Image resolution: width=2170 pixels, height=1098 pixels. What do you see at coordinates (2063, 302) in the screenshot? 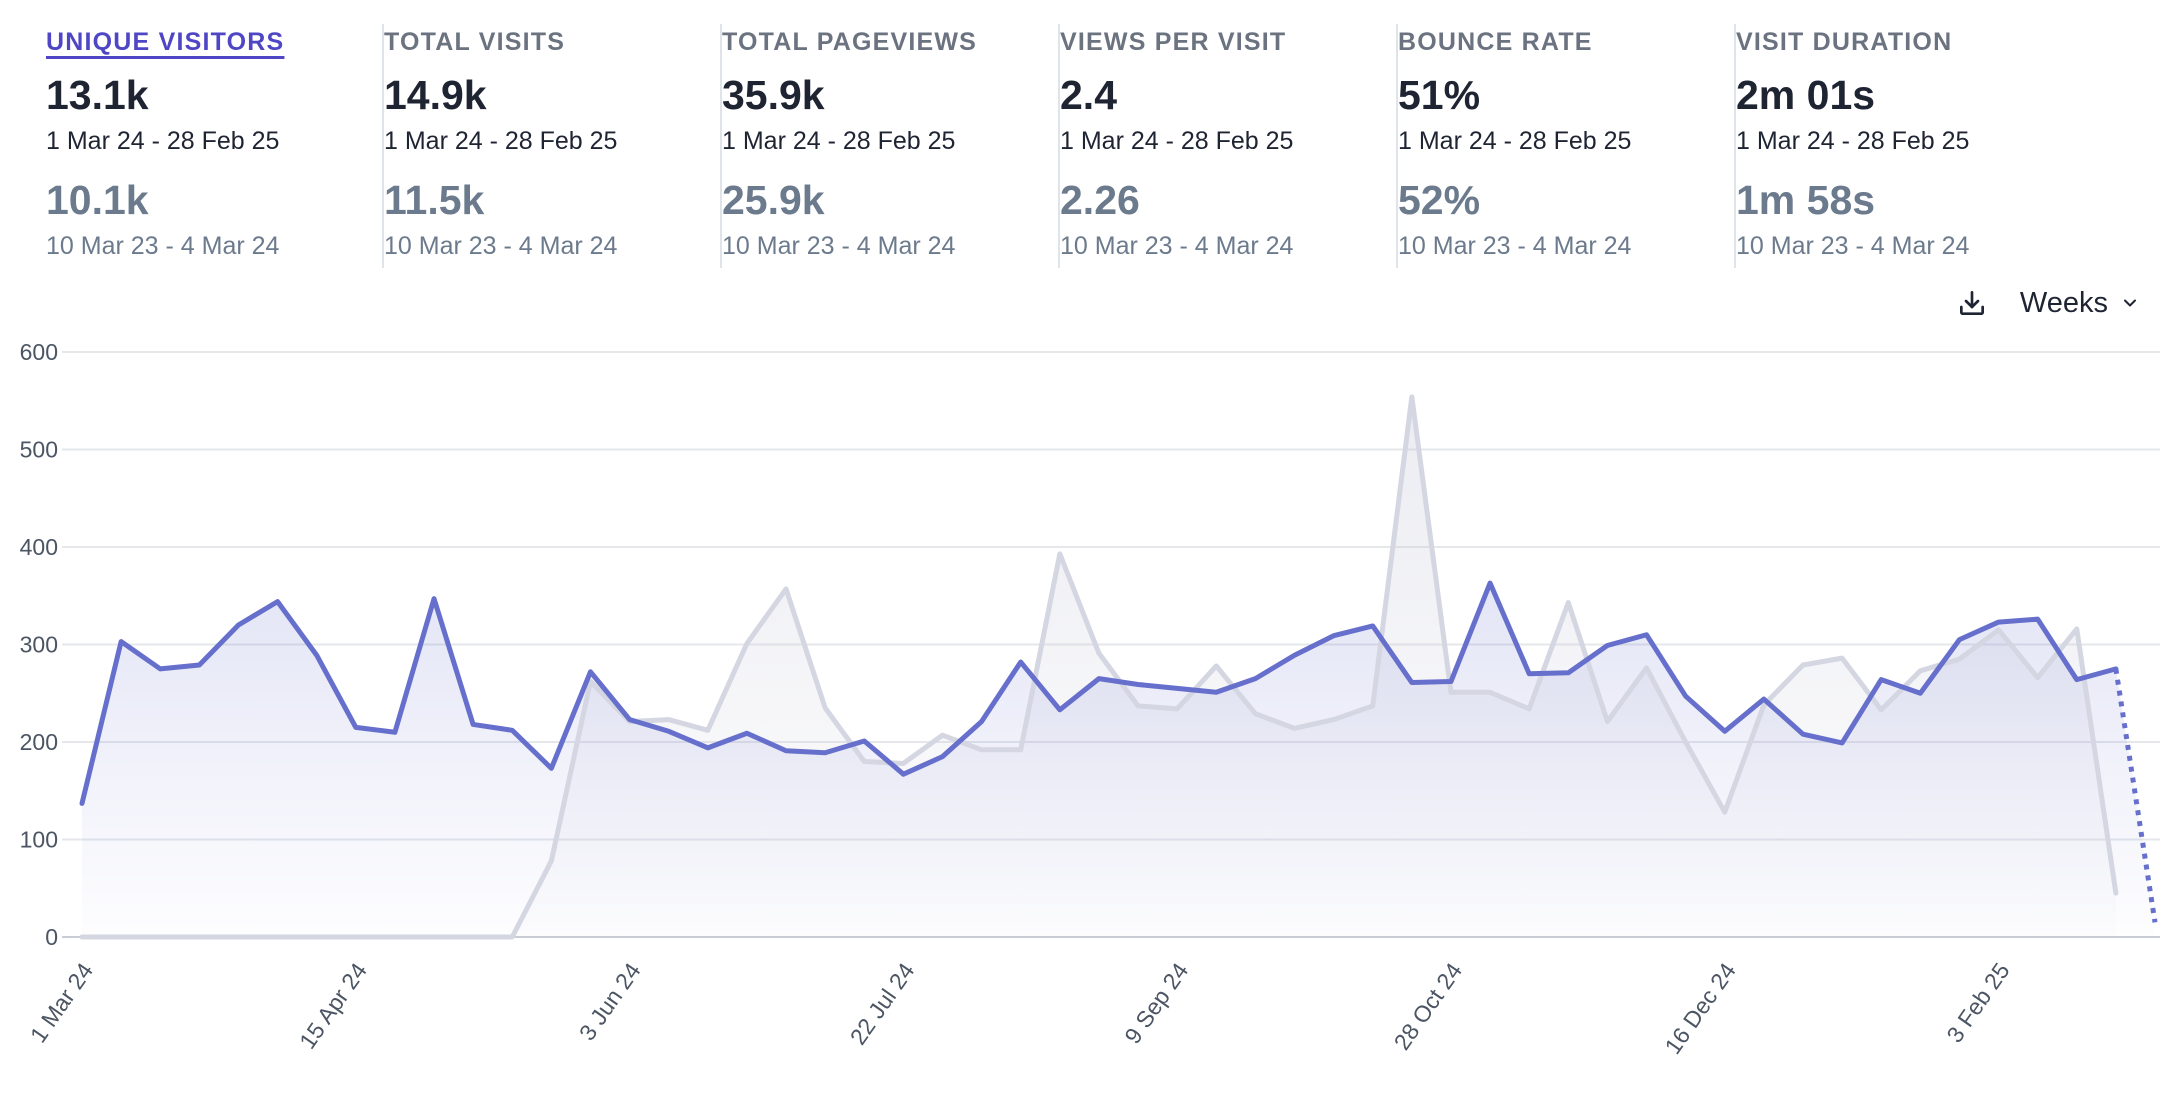
I see `interval-label: Weeks` at bounding box center [2063, 302].